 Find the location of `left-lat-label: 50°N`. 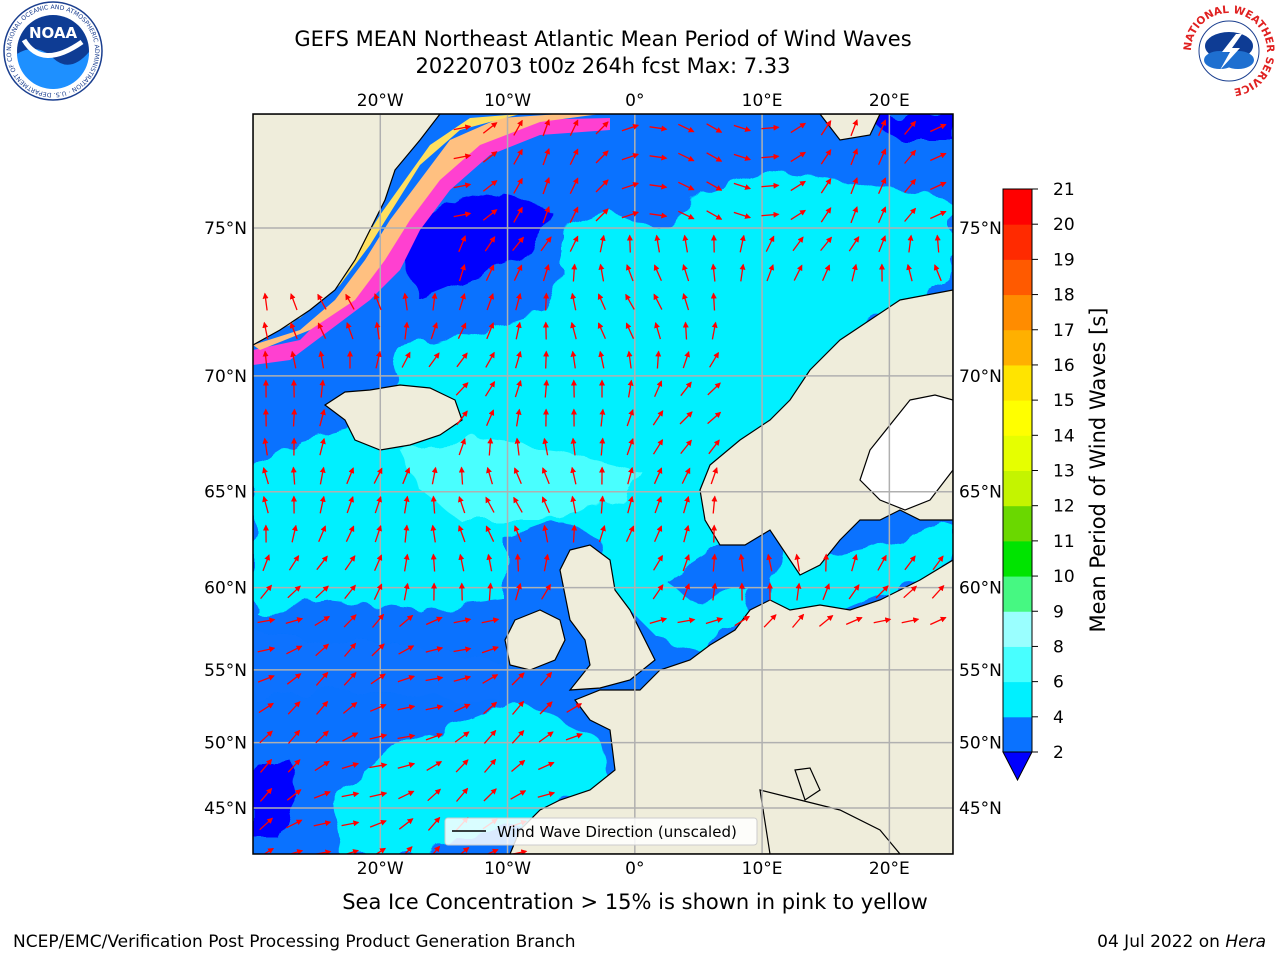

left-lat-label: 50°N is located at coordinates (225, 744).